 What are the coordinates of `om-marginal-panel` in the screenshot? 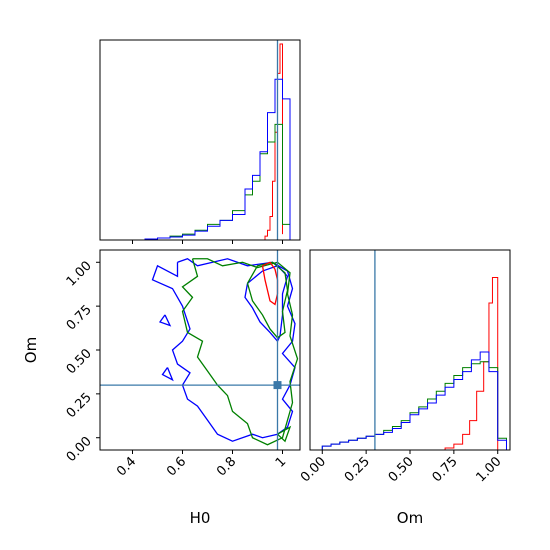 It's located at (410, 350).